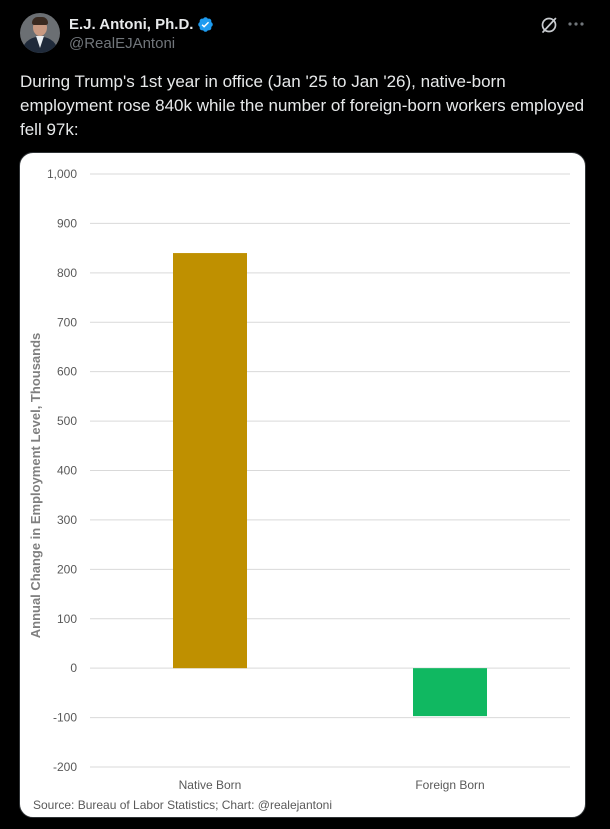 This screenshot has height=829, width=610. What do you see at coordinates (73, 668) in the screenshot?
I see `y-tick-label: 0` at bounding box center [73, 668].